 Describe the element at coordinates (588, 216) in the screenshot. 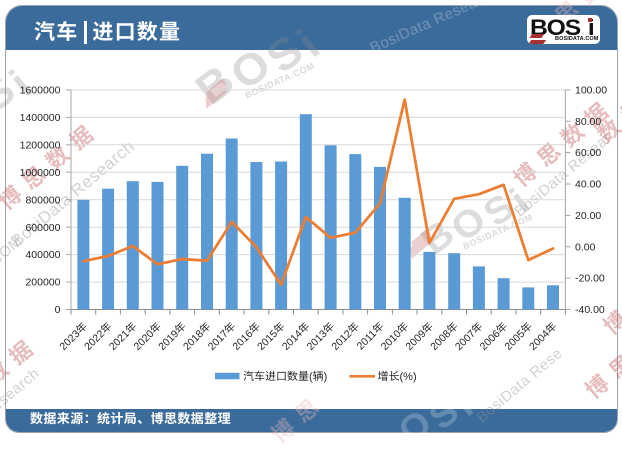

I see `svg-text: 20.00` at that location.